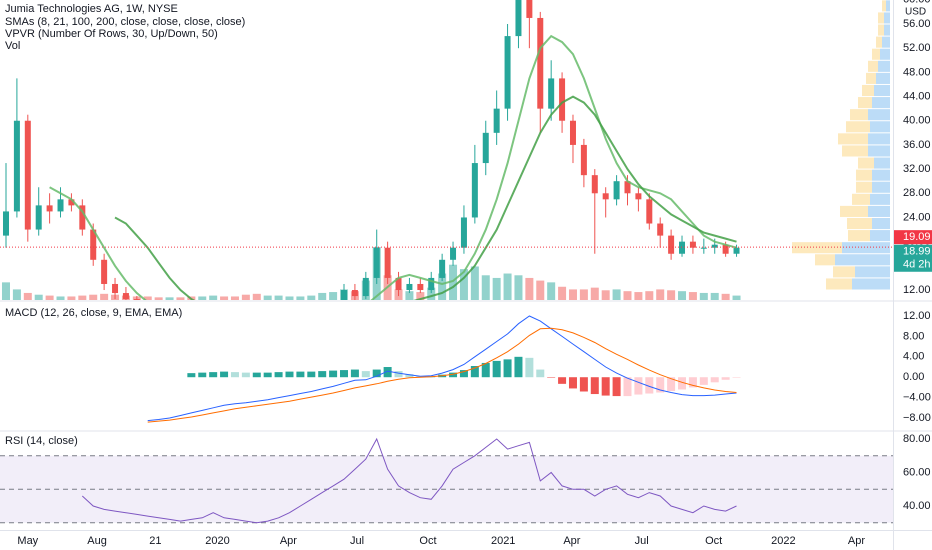  What do you see at coordinates (917, 506) in the screenshot?
I see `y-tick-label: 40.00` at bounding box center [917, 506].